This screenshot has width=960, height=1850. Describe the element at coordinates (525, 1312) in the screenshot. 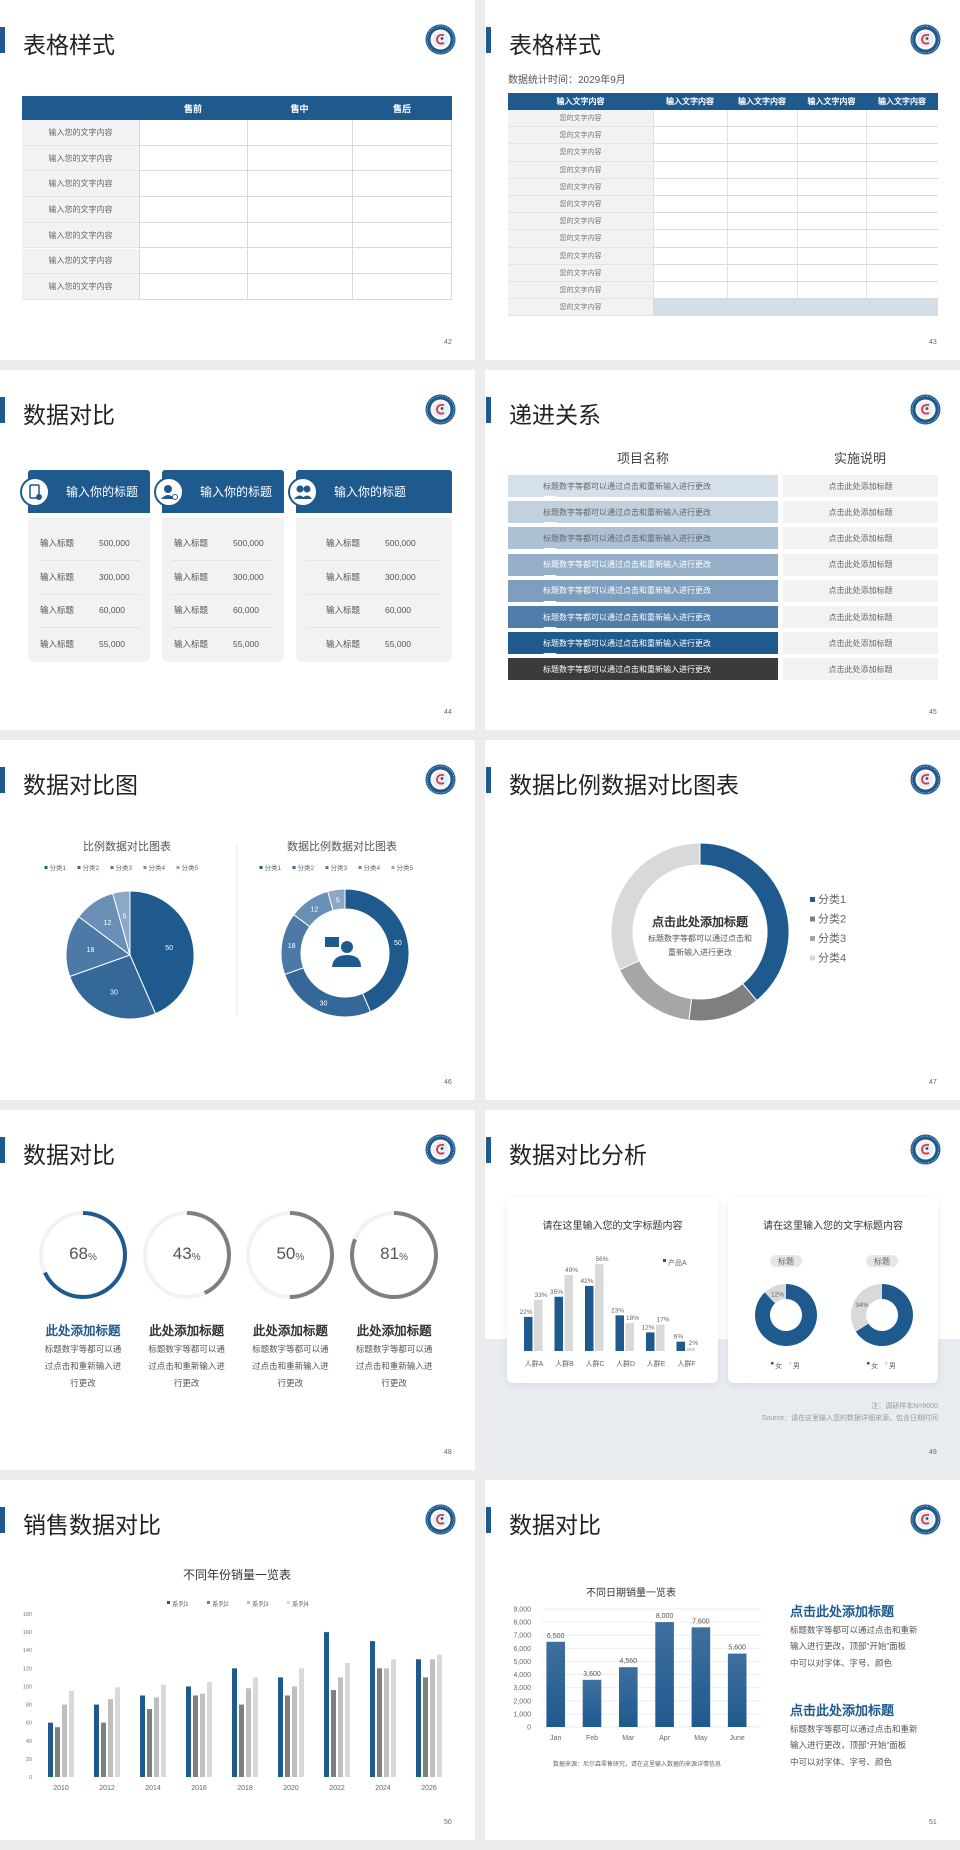

I see `data-label: 22%` at that location.